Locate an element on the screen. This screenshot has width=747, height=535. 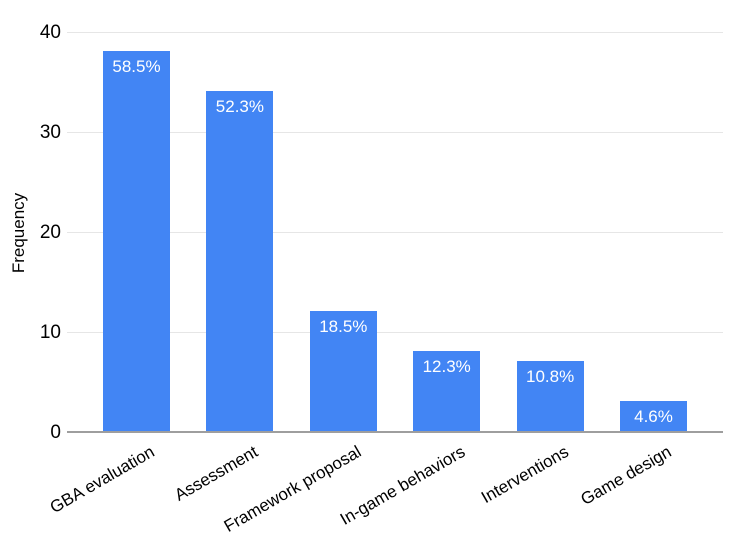
y-tick-label-30: 30 is located at coordinates (50, 132).